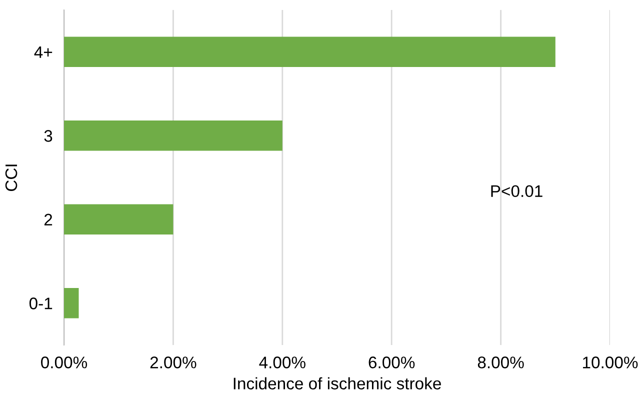 This screenshot has height=403, width=644. Describe the element at coordinates (610, 362) in the screenshot. I see `x-tick-label: 10.00%` at that location.